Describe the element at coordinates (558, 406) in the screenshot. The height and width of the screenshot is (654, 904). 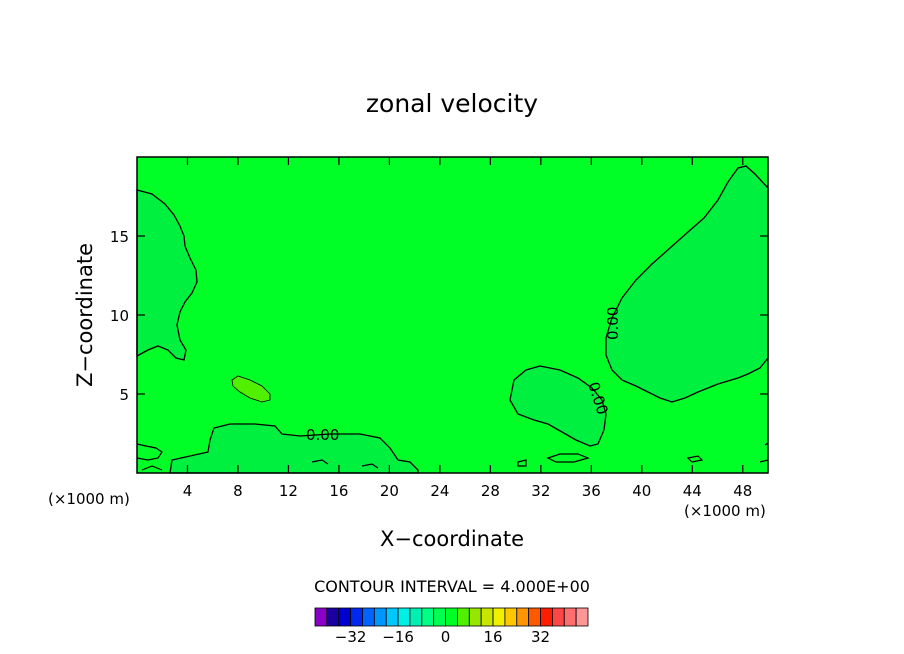
I see `region-center-right-positive` at that location.